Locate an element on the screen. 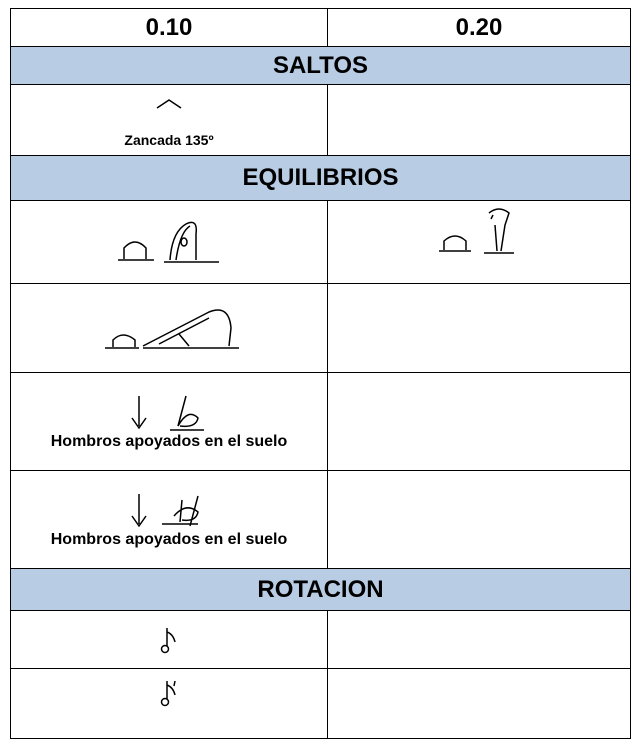 The image size is (631, 739). section-title: ROTACION is located at coordinates (320, 589).